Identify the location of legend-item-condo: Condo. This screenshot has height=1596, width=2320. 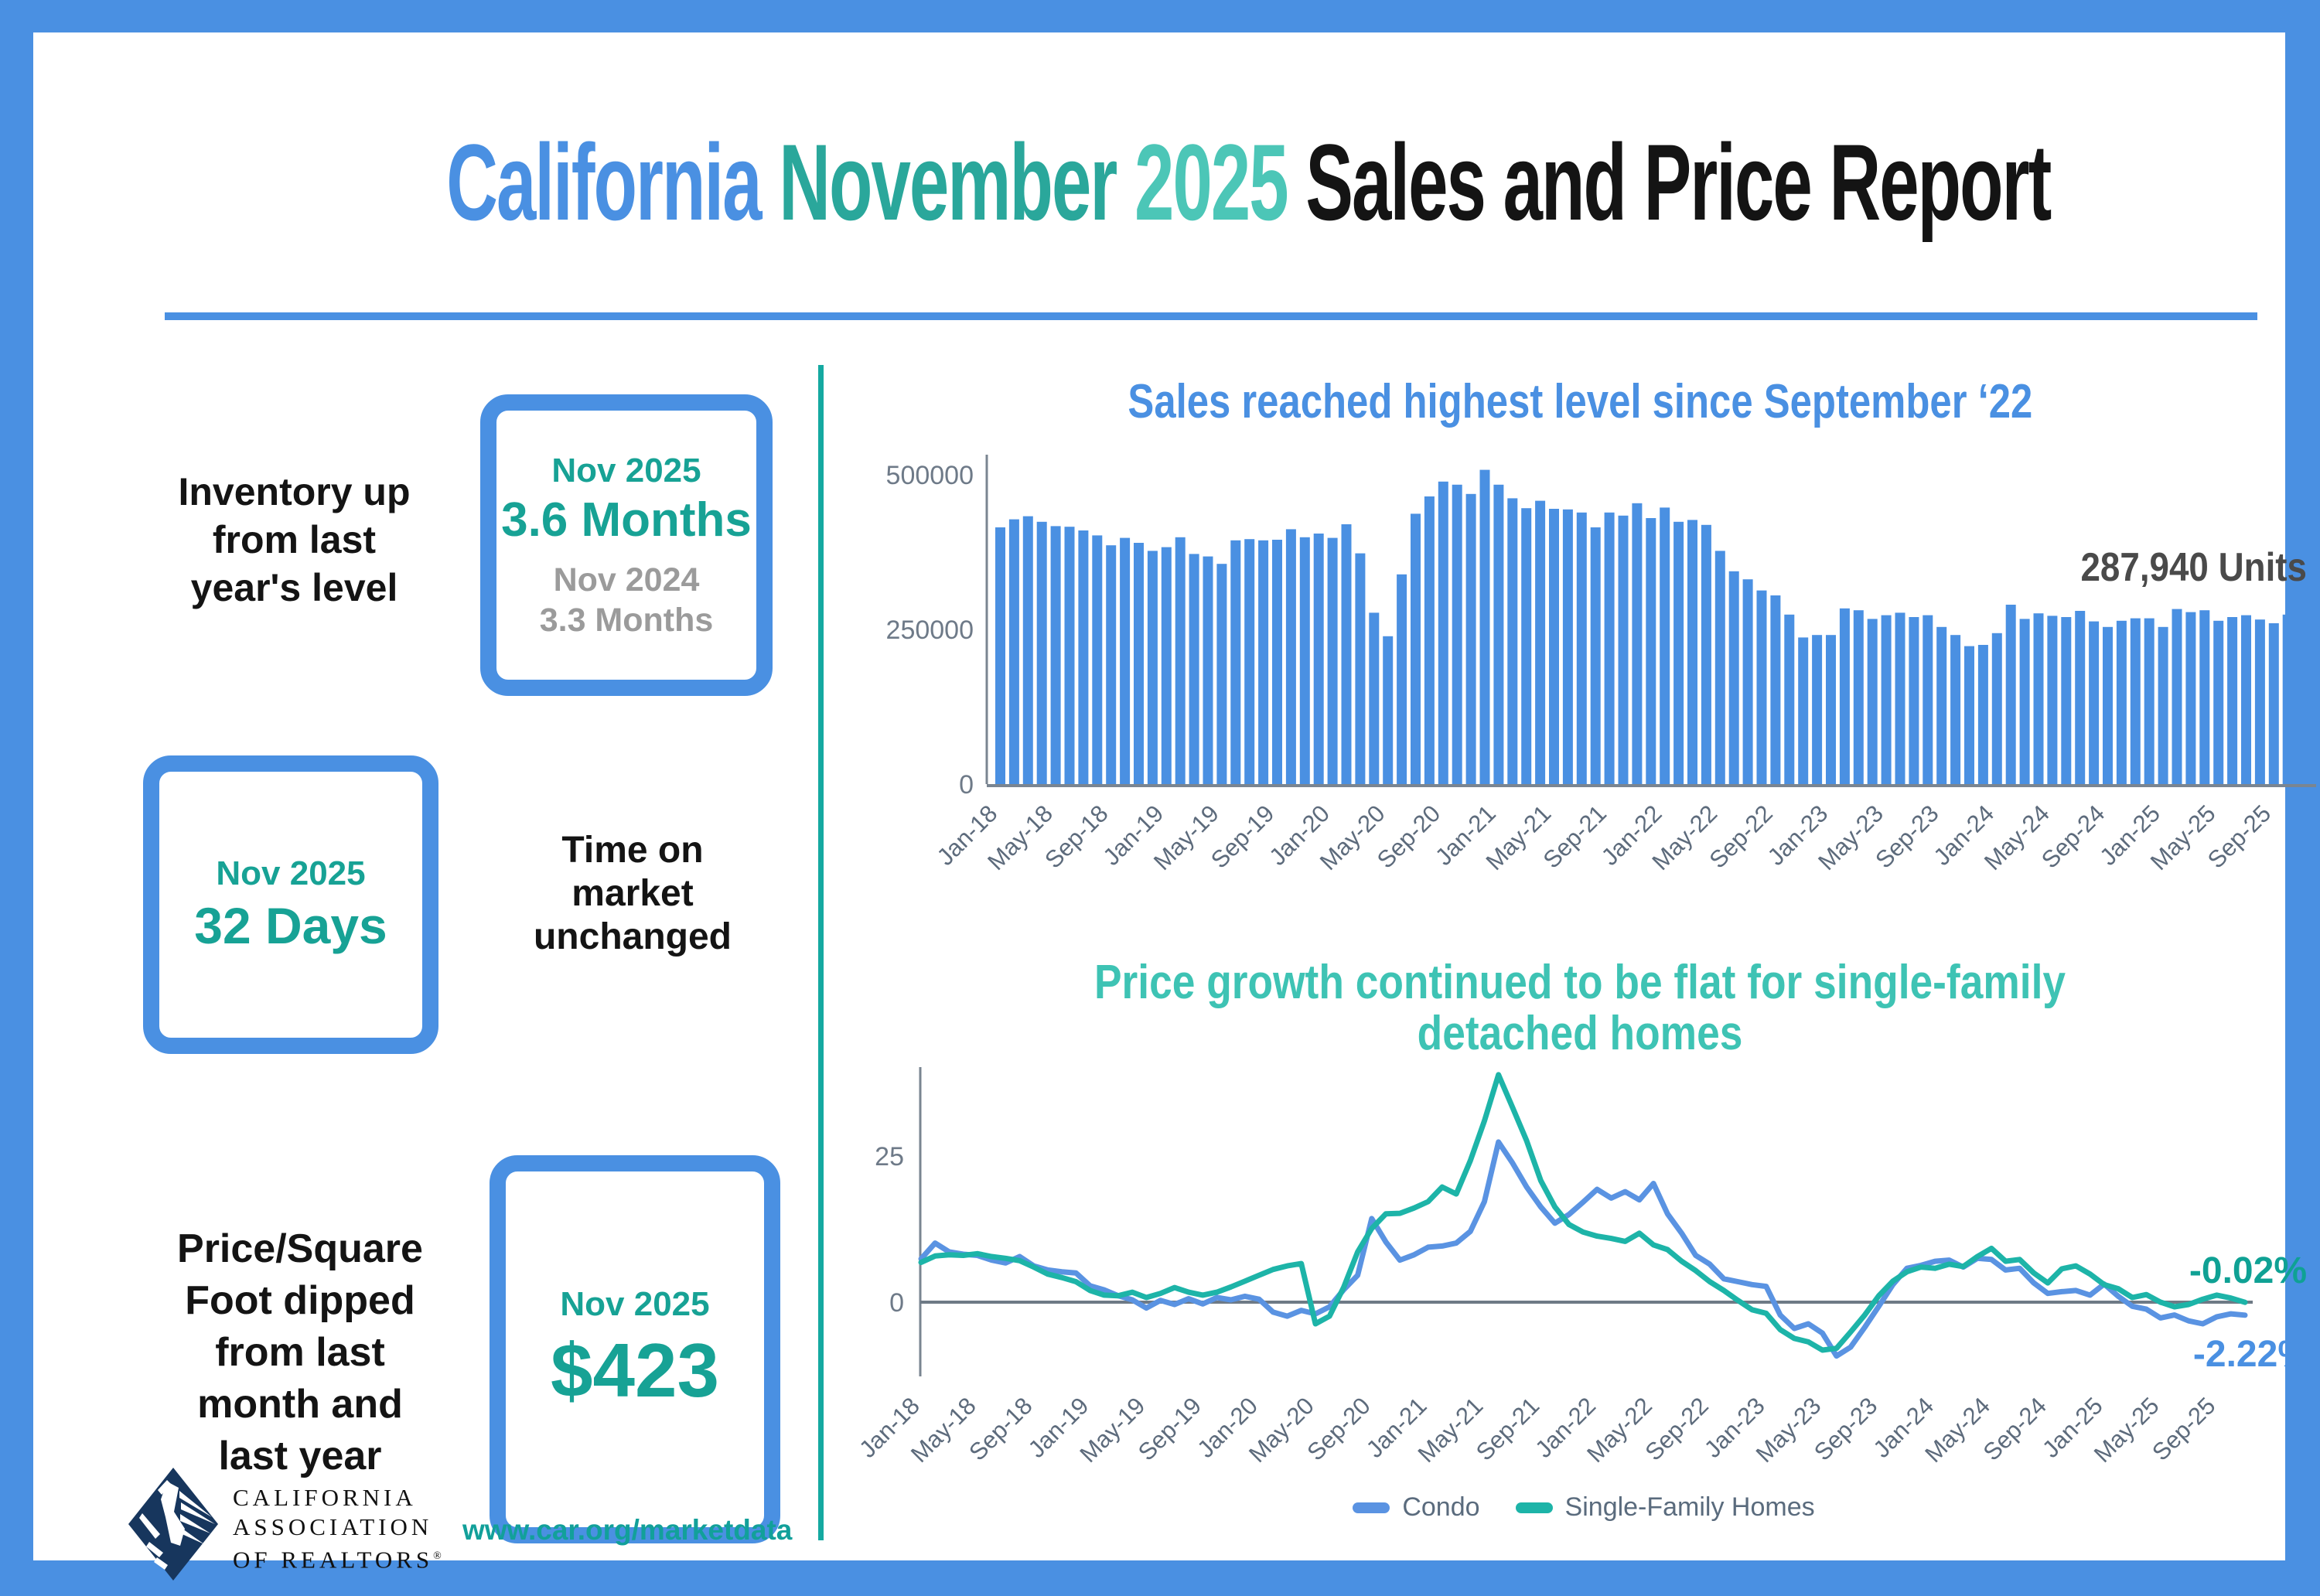
(1416, 1507).